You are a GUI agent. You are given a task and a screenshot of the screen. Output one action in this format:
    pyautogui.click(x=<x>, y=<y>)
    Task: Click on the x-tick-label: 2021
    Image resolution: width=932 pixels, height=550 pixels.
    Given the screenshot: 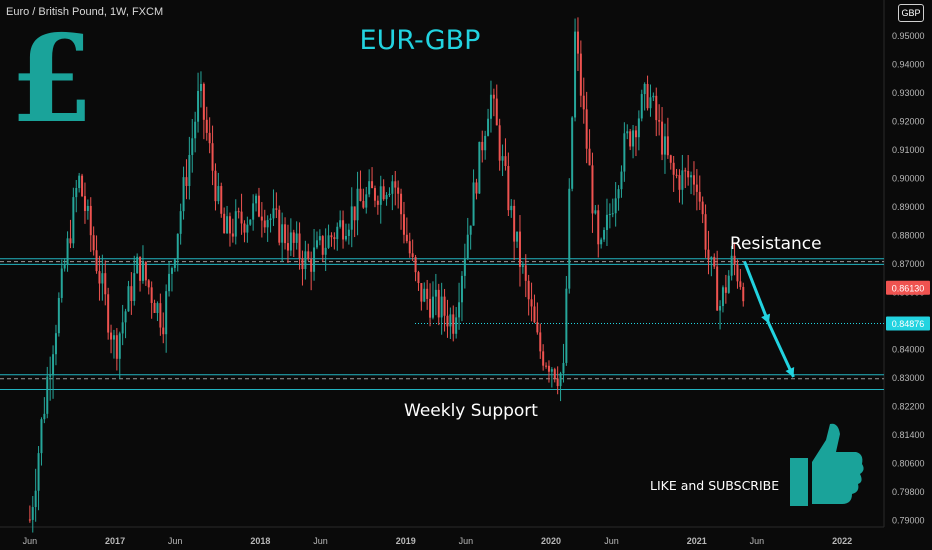 What is the action you would take?
    pyautogui.click(x=697, y=541)
    